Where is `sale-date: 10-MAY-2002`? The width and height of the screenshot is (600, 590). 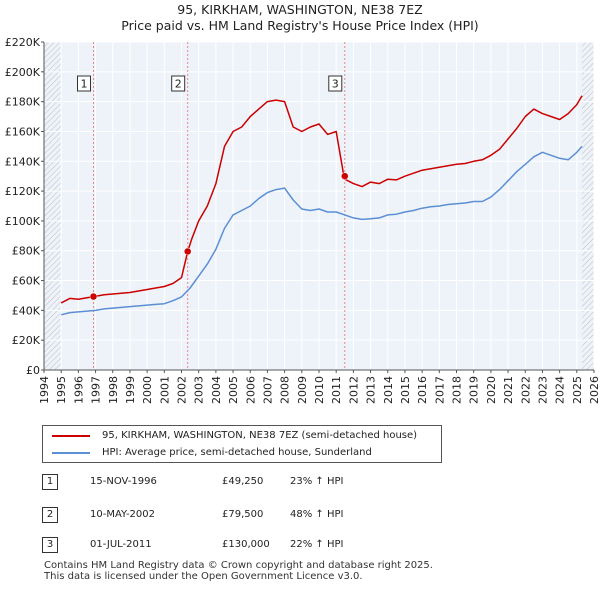
sale-date: 10-MAY-2002 is located at coordinates (123, 514).